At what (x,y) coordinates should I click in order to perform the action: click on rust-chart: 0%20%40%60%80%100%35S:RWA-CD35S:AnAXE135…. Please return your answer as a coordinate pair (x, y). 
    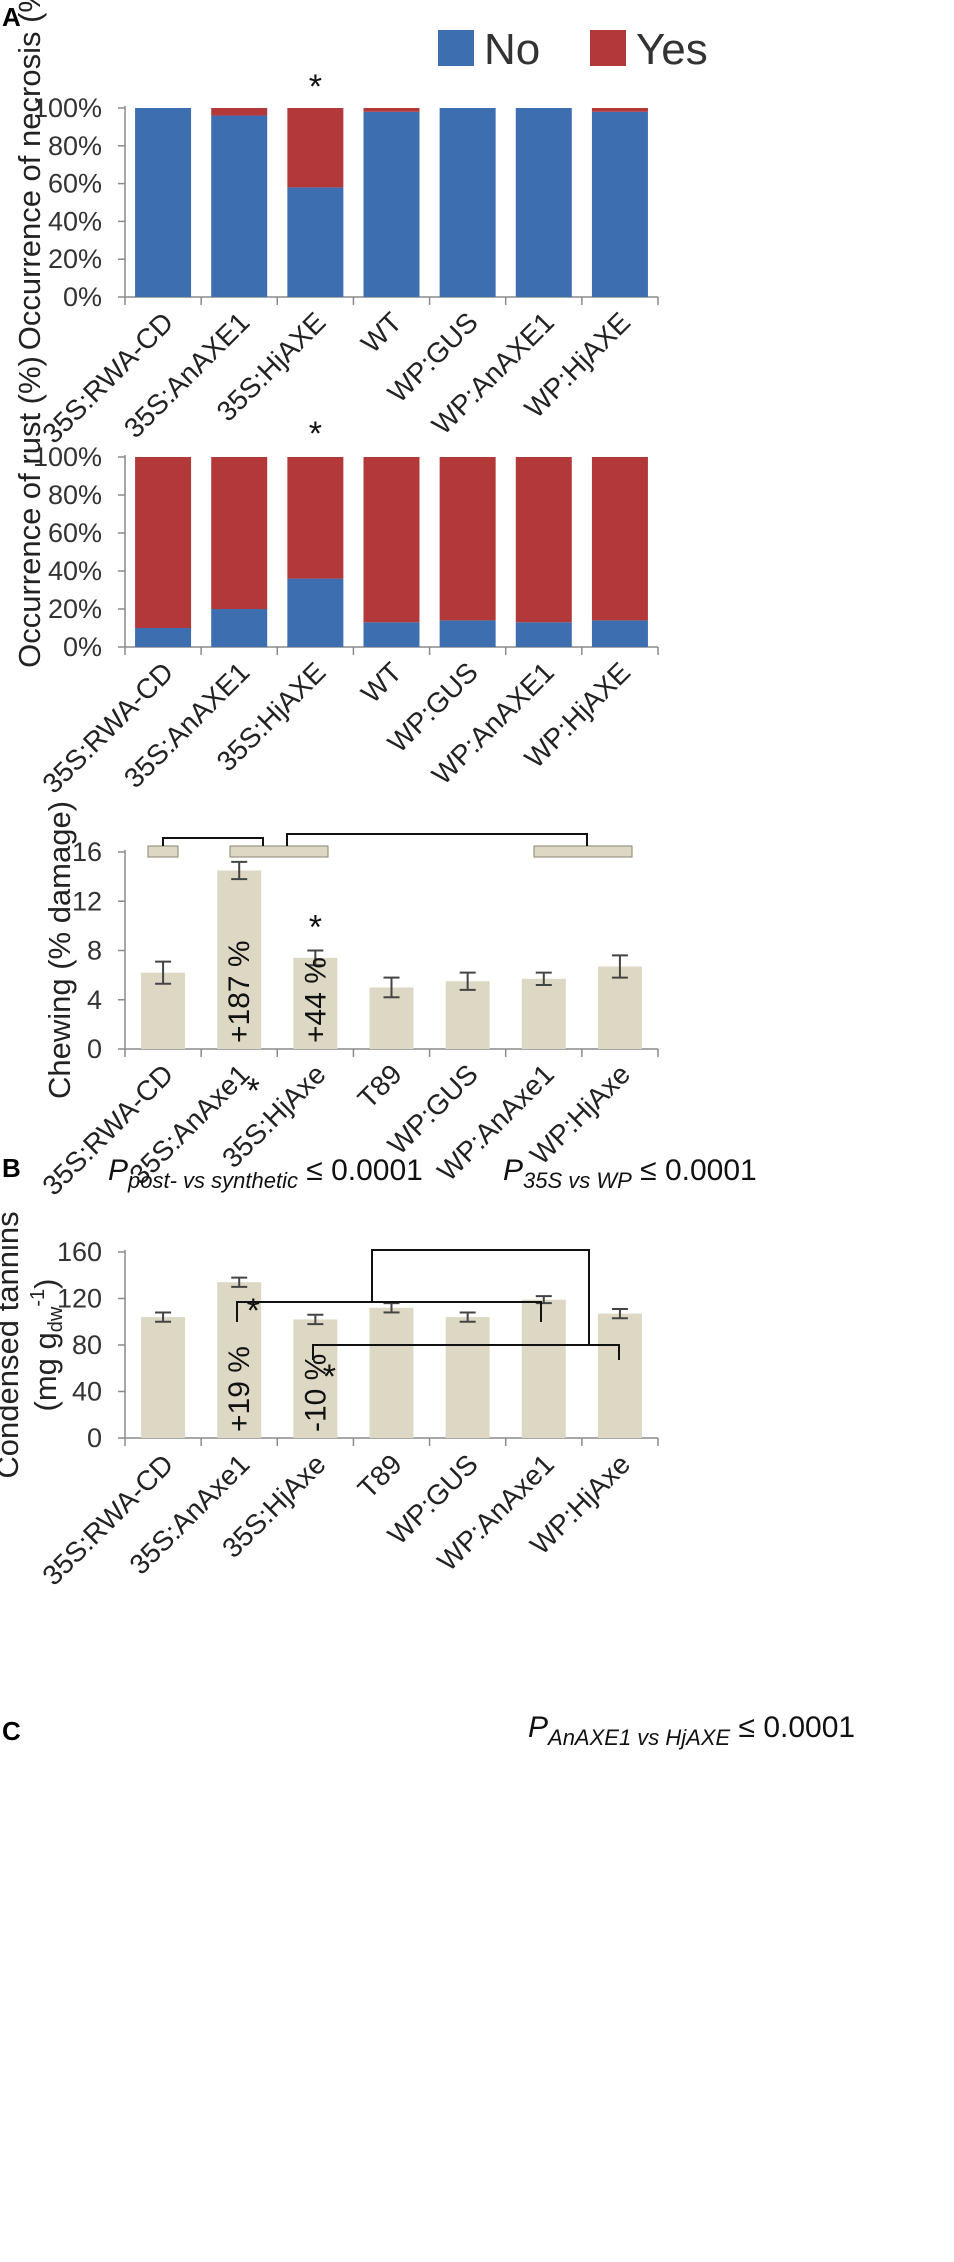
    Looking at the image, I should click on (335, 577).